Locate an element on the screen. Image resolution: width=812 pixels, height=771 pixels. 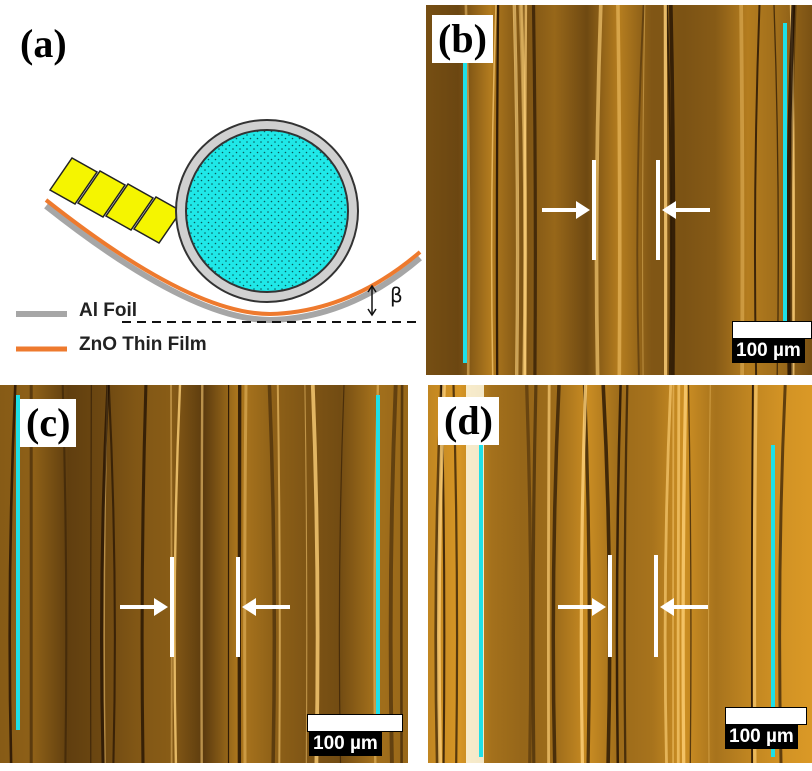
al-foil-strip is located at coordinates (233, 263).